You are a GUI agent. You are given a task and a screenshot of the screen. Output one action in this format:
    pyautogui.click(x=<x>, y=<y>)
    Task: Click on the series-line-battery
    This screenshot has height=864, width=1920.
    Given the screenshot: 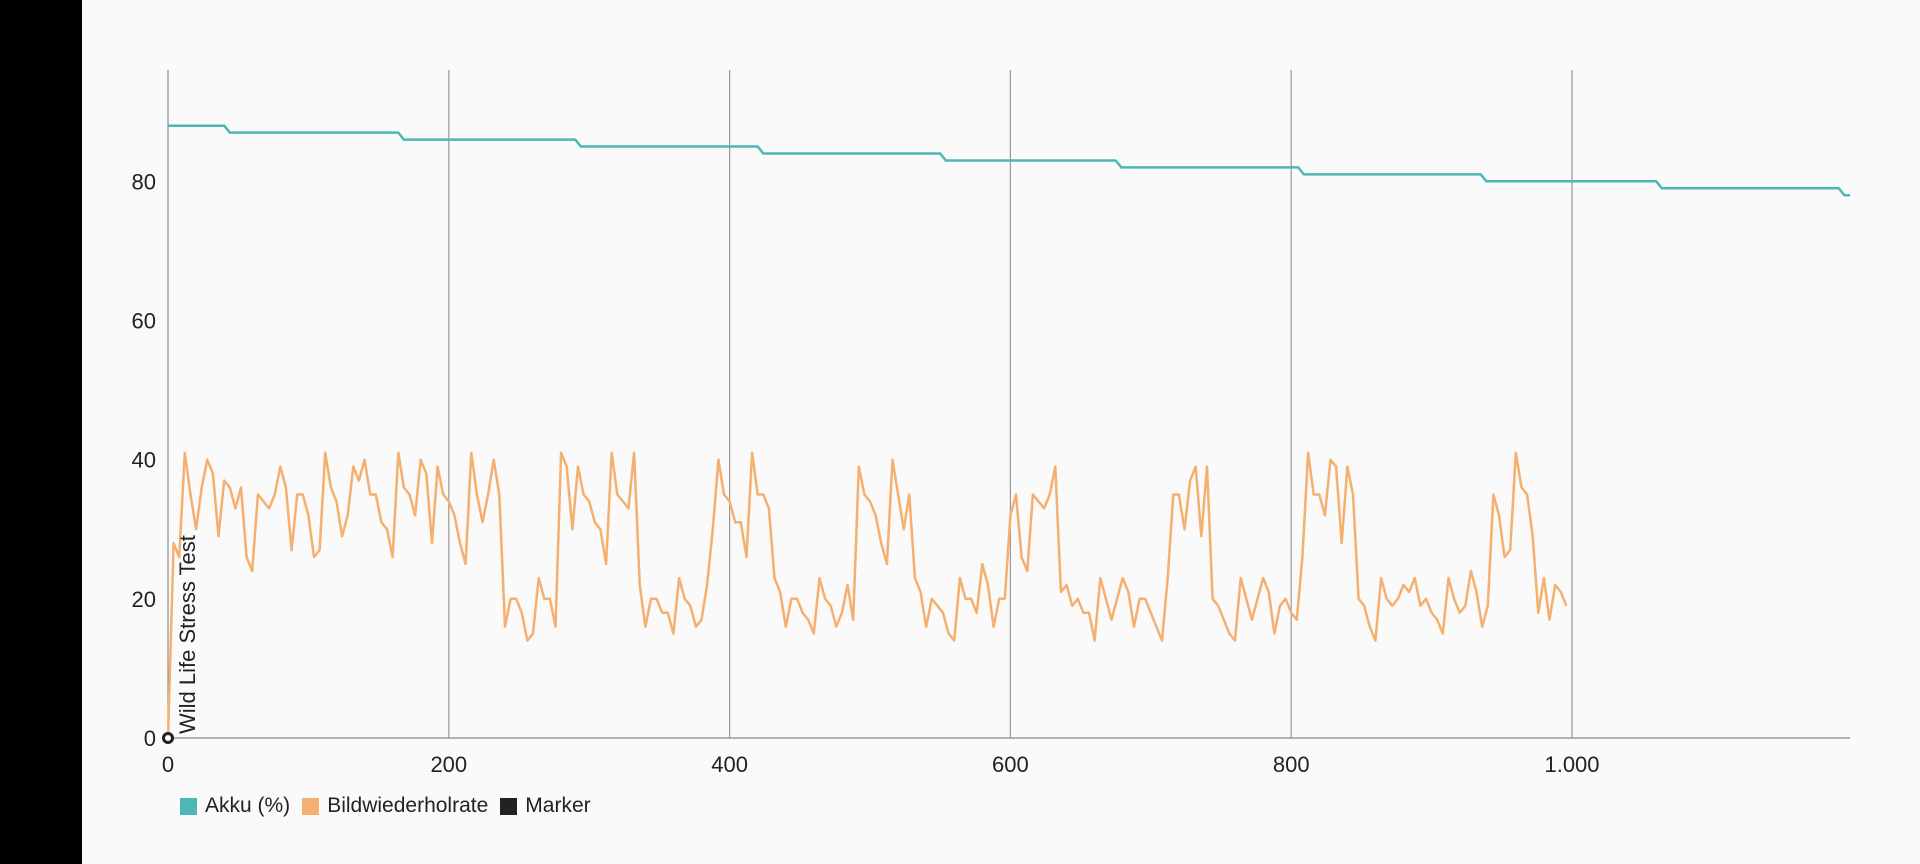 What is the action you would take?
    pyautogui.click(x=1009, y=160)
    